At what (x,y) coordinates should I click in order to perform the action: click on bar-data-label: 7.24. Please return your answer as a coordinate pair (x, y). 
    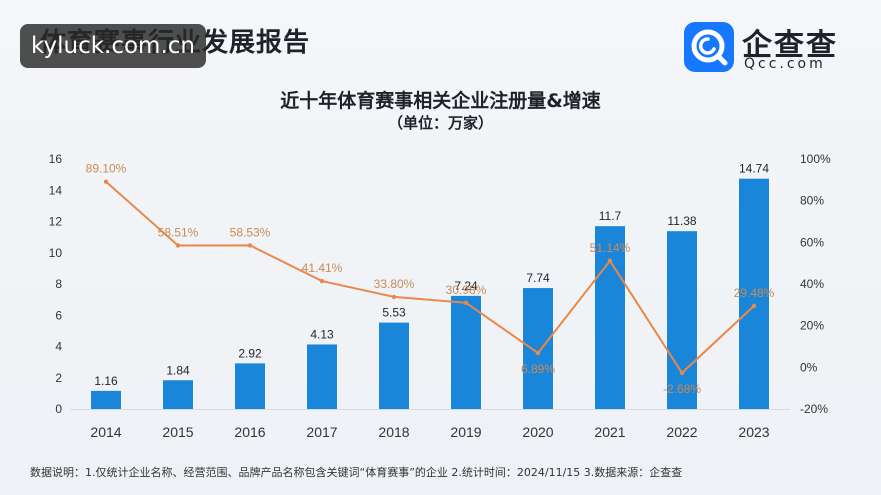
    Looking at the image, I should click on (466, 286).